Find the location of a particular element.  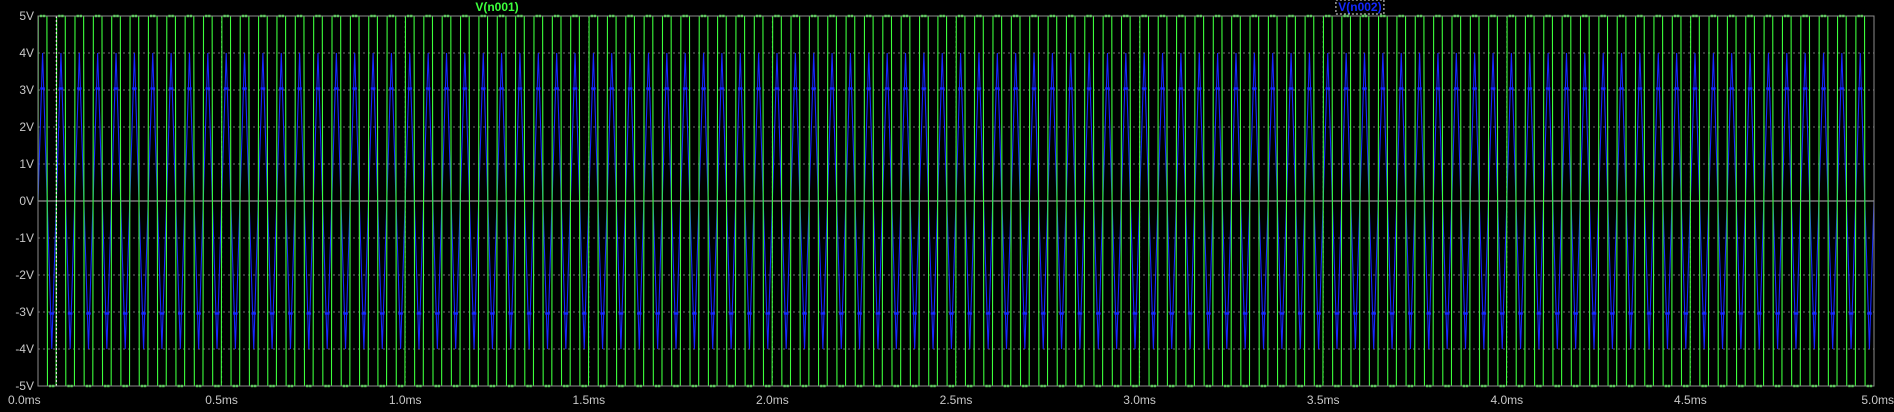

x-tick-label: 0.5ms is located at coordinates (221, 400).